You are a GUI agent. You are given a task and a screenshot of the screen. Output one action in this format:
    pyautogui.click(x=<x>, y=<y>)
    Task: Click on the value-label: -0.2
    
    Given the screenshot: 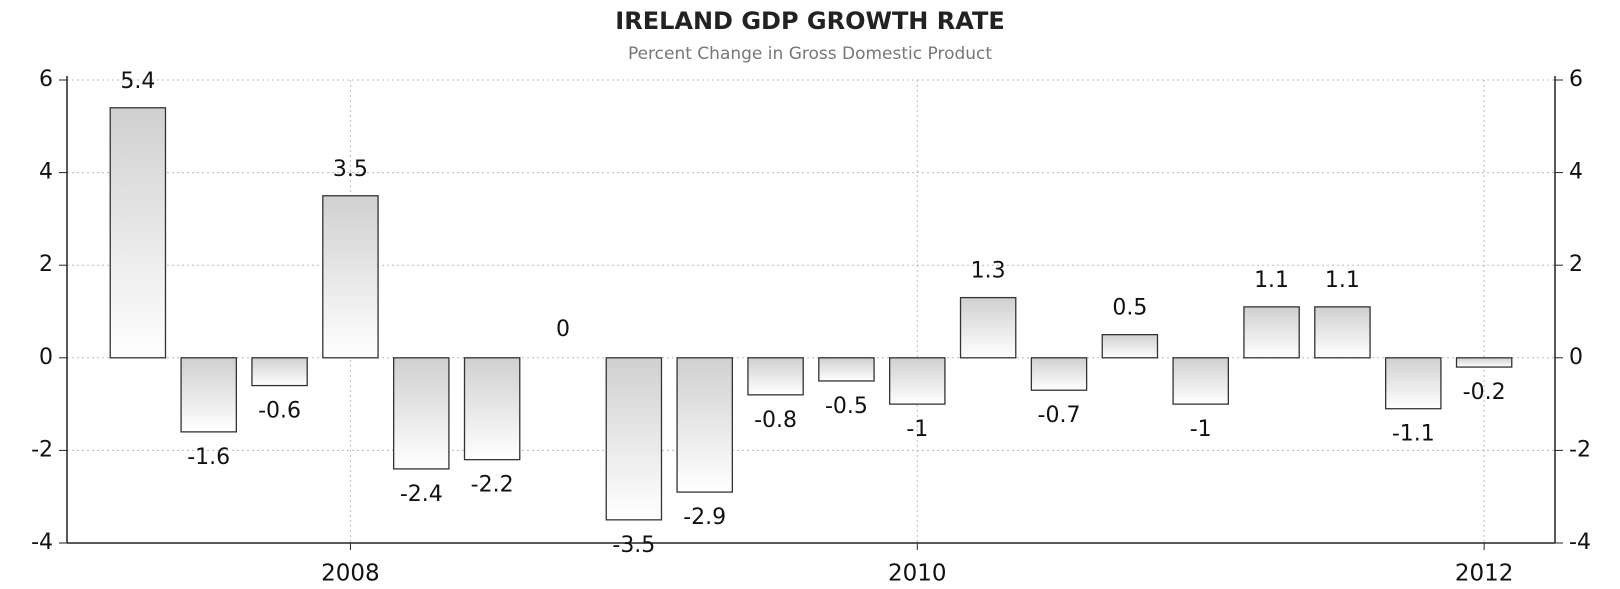 What is the action you would take?
    pyautogui.click(x=1484, y=392)
    